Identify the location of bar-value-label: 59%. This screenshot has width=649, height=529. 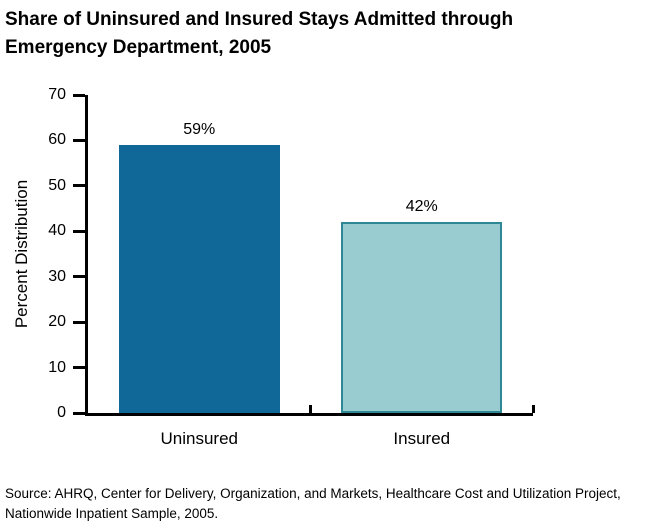
(199, 129).